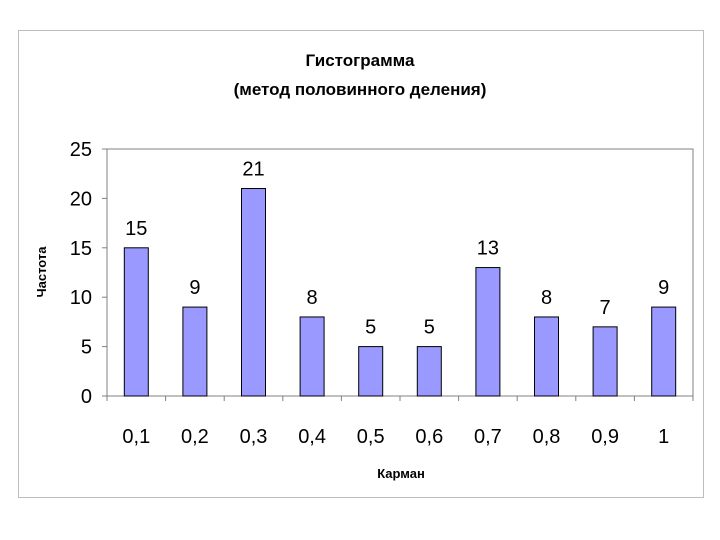 The height and width of the screenshot is (540, 720). I want to click on y-tick-label: 20, so click(81, 199).